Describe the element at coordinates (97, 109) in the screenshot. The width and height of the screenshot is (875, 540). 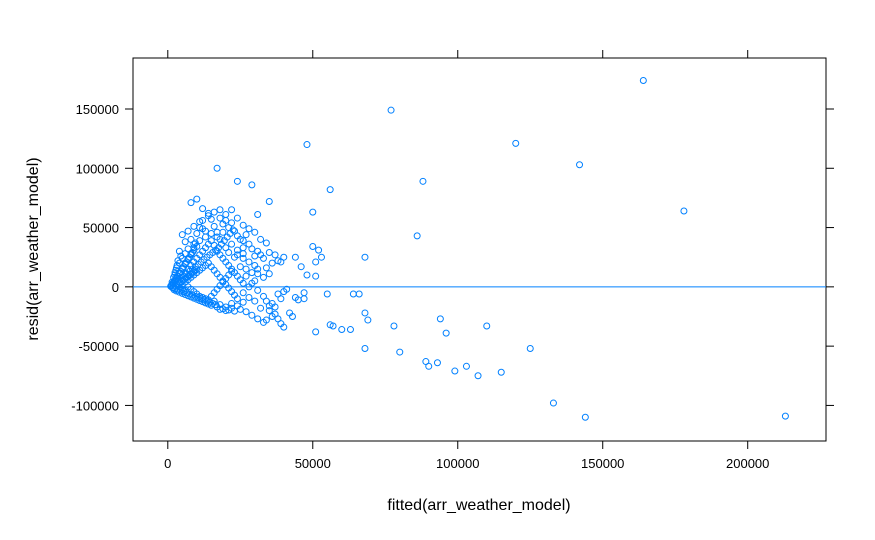
I see `y-tick-label: 150000` at that location.